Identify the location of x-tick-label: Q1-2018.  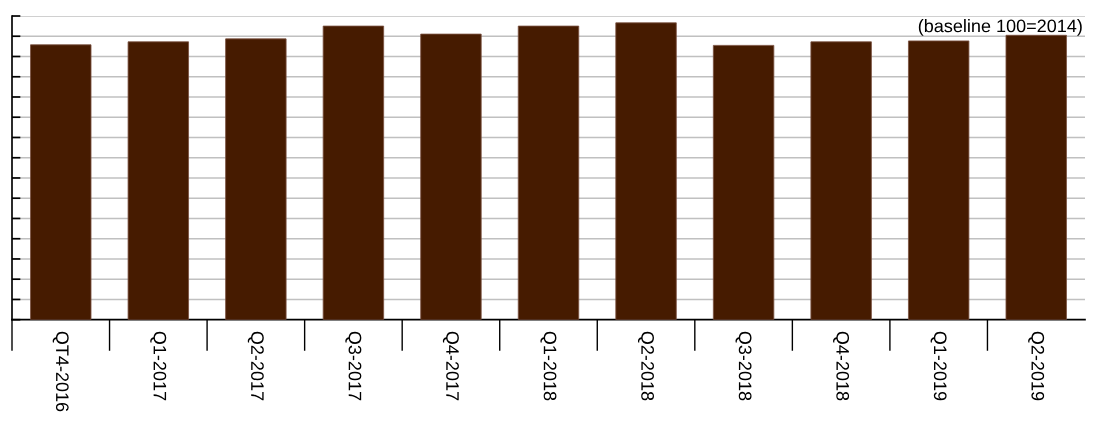
(548, 366).